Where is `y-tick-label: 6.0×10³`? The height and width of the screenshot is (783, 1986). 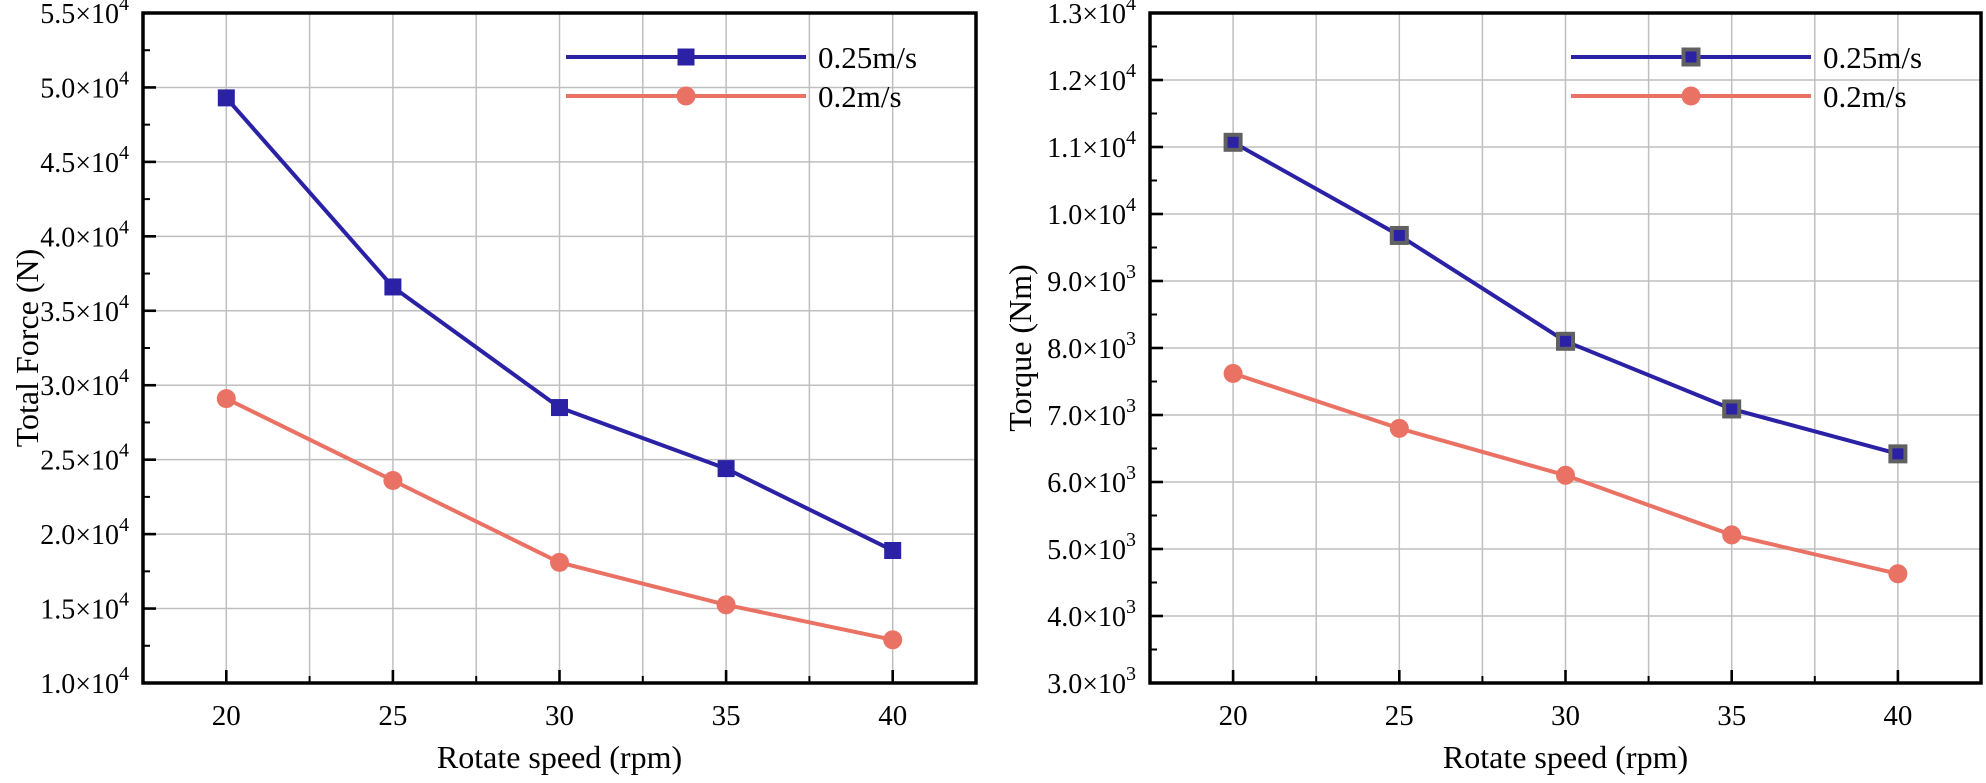
y-tick-label: 6.0×10³ is located at coordinates (1091, 480).